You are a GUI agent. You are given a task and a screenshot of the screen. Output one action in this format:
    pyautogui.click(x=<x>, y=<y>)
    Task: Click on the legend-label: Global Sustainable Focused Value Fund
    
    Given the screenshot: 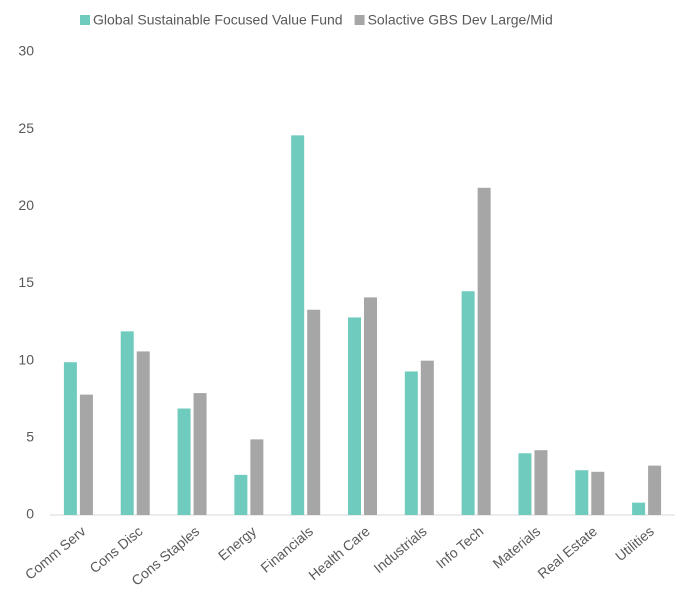 What is the action you would take?
    pyautogui.click(x=218, y=20)
    